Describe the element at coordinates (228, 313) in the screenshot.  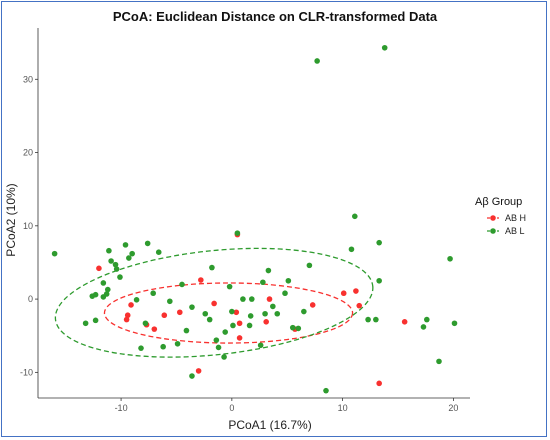
I see `ellipse-ab-h` at that location.